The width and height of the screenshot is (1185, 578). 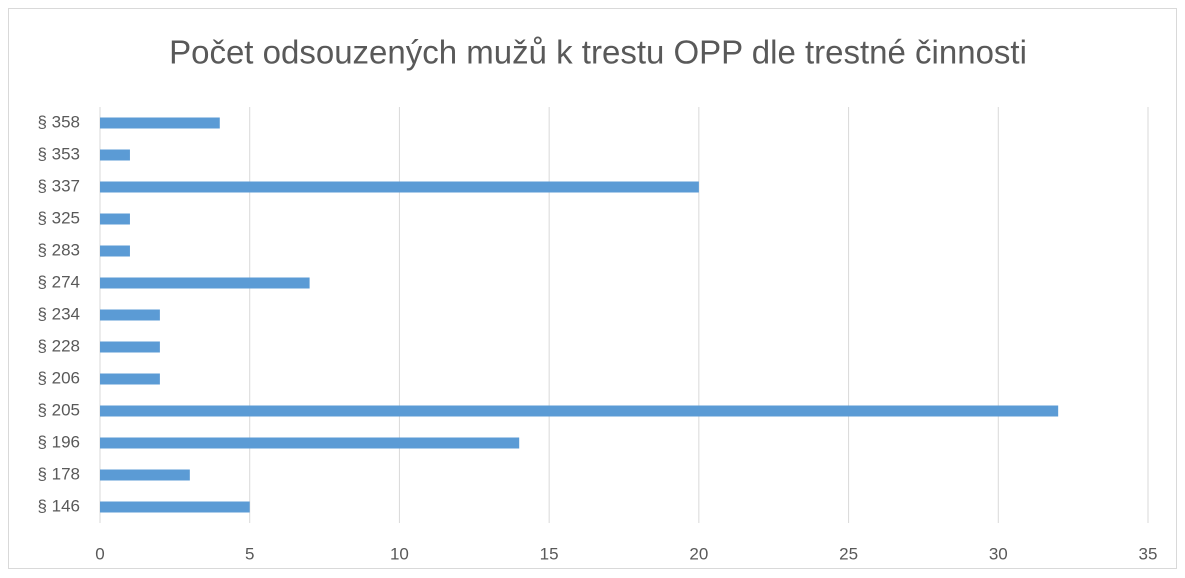 I want to click on x-tick-label: 10, so click(x=399, y=553).